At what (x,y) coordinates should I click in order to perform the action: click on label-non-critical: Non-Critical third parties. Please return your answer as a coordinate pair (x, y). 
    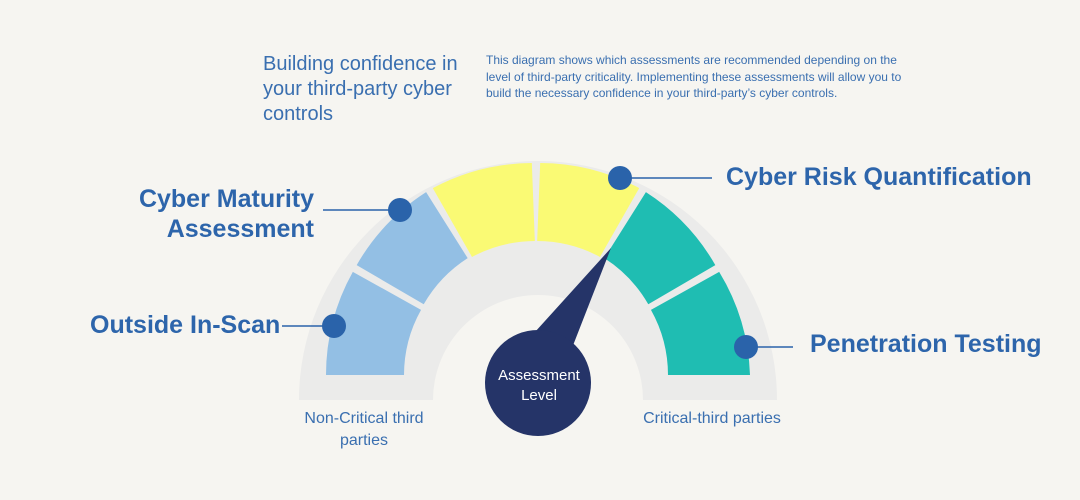
    Looking at the image, I should click on (364, 429).